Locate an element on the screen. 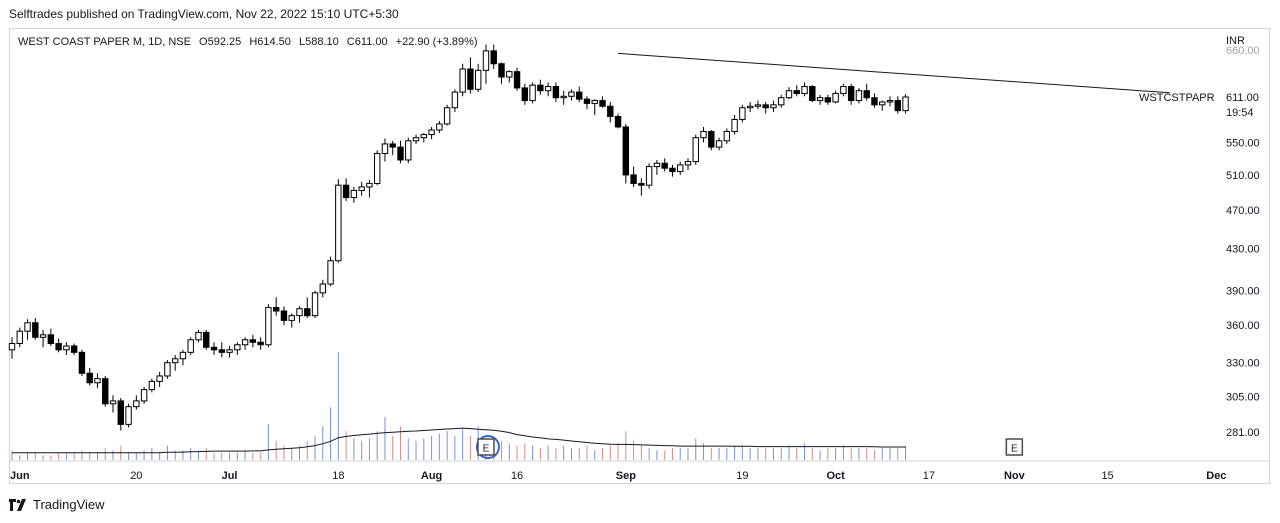 The width and height of the screenshot is (1280, 523). resistance-trendline is located at coordinates (894, 73).